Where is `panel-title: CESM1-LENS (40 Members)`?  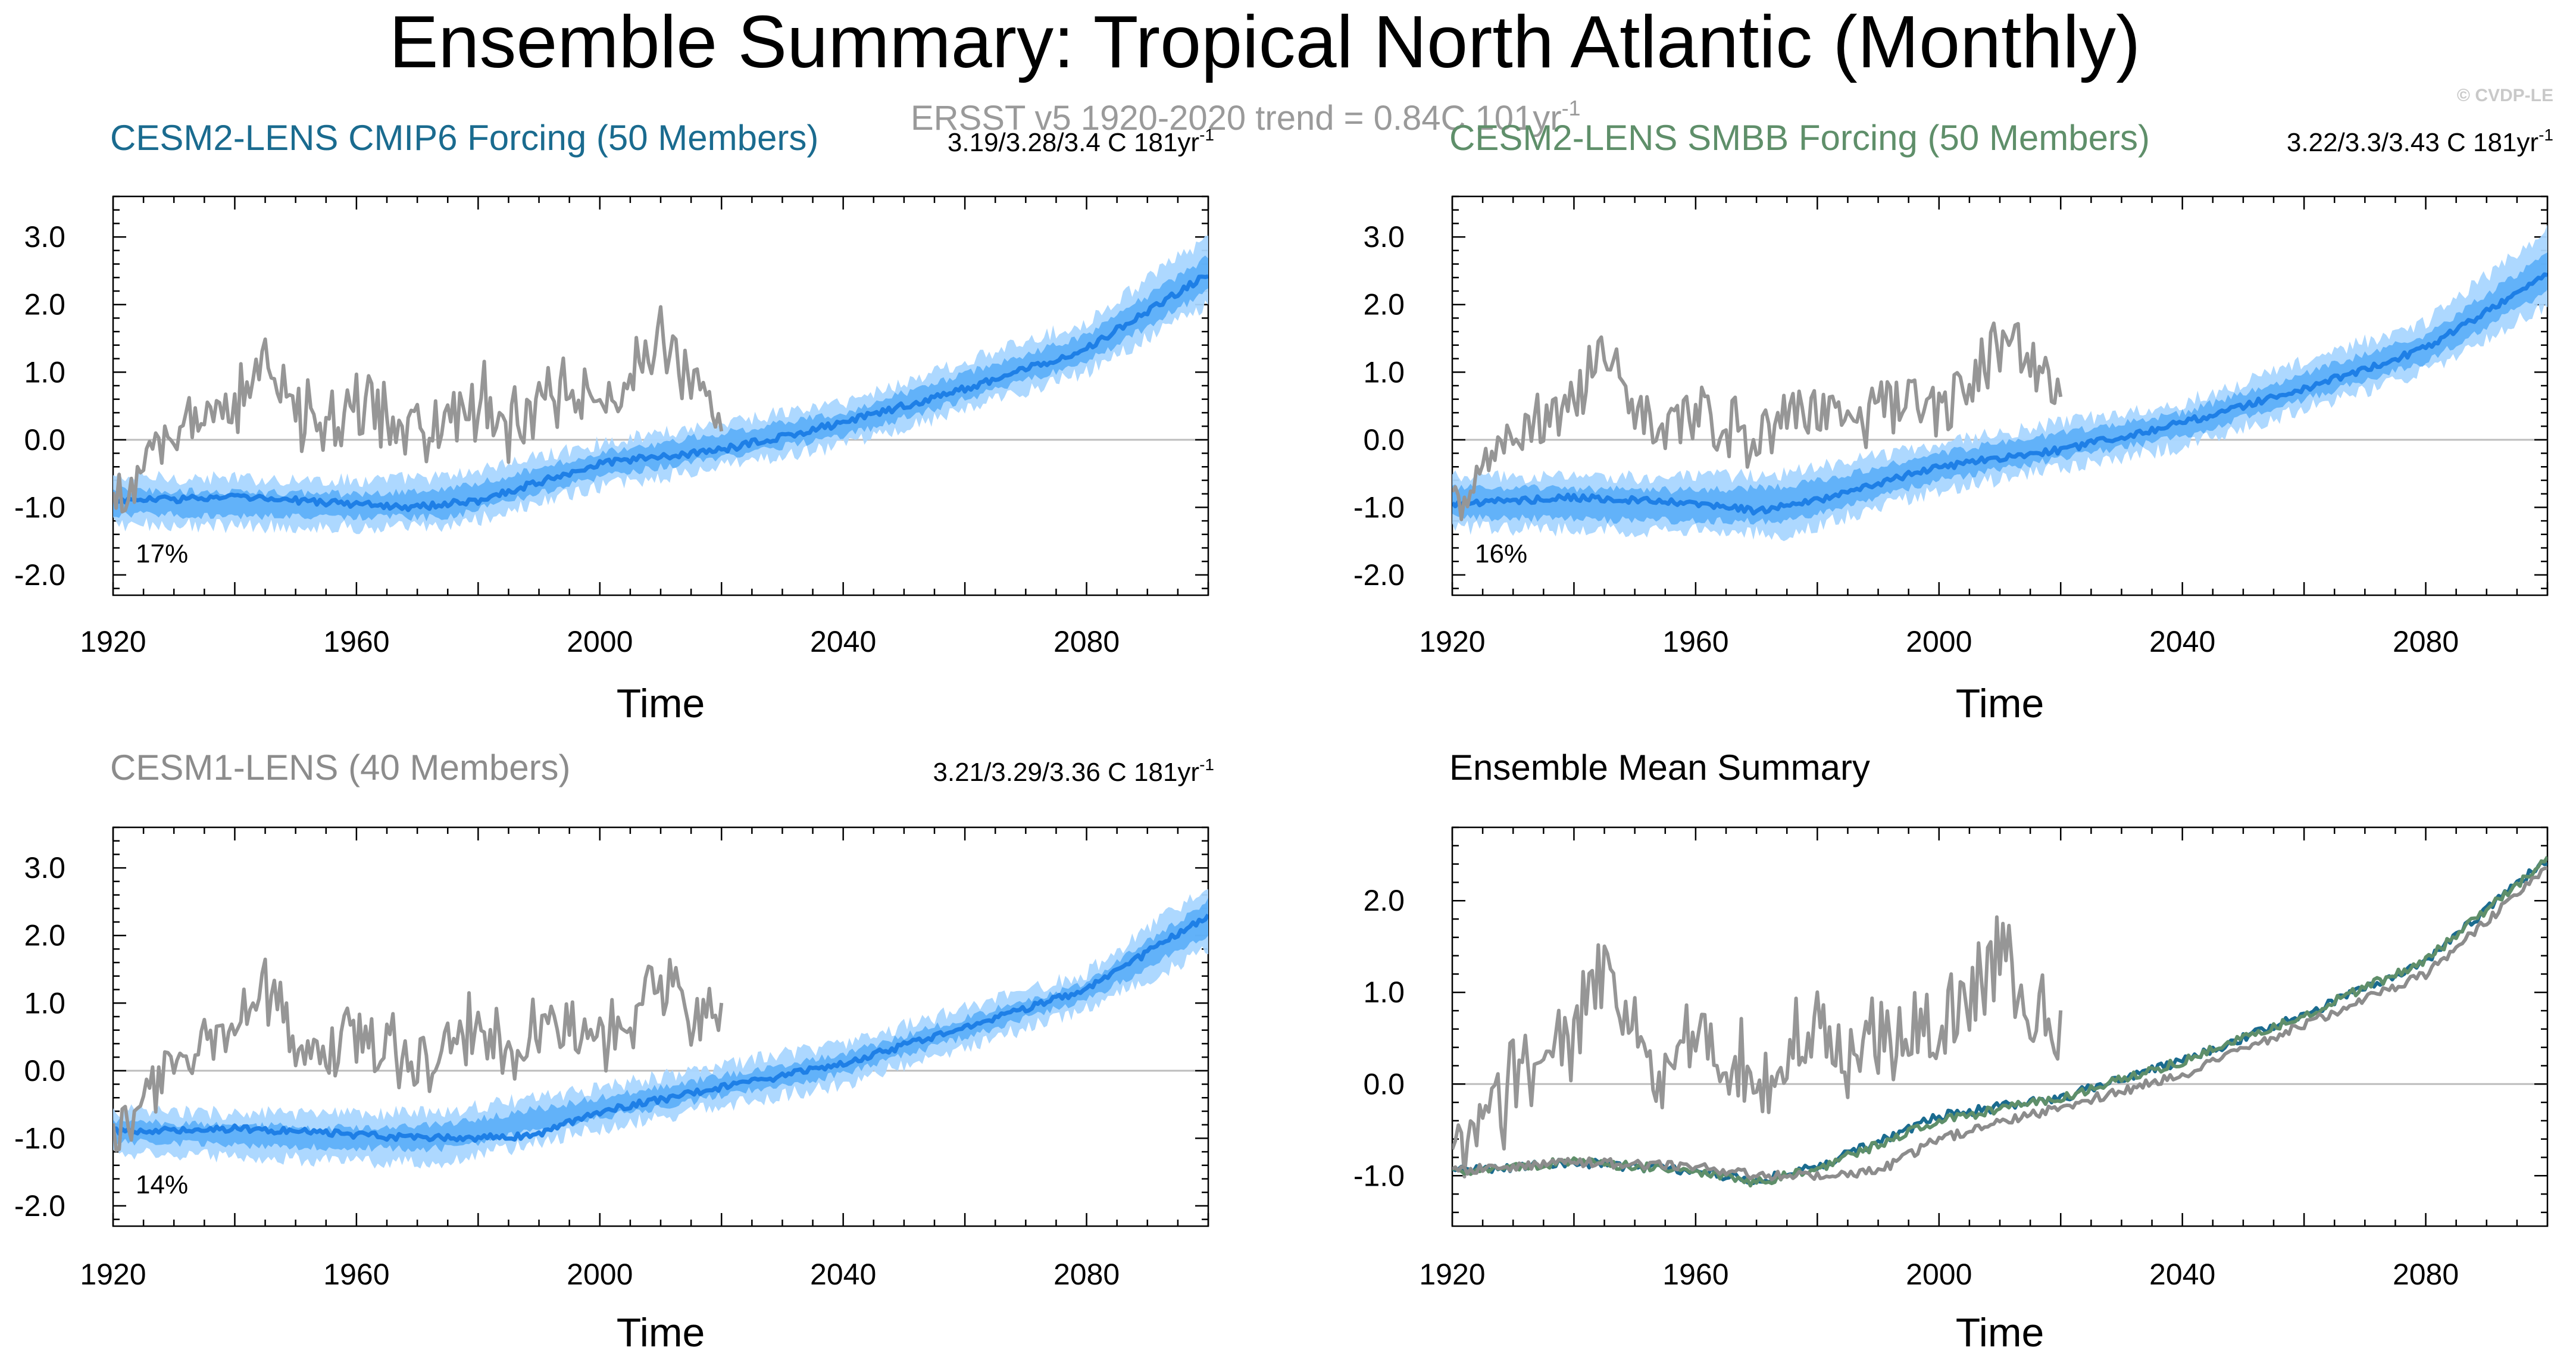
panel-title: CESM1-LENS (40 Members) is located at coordinates (340, 767).